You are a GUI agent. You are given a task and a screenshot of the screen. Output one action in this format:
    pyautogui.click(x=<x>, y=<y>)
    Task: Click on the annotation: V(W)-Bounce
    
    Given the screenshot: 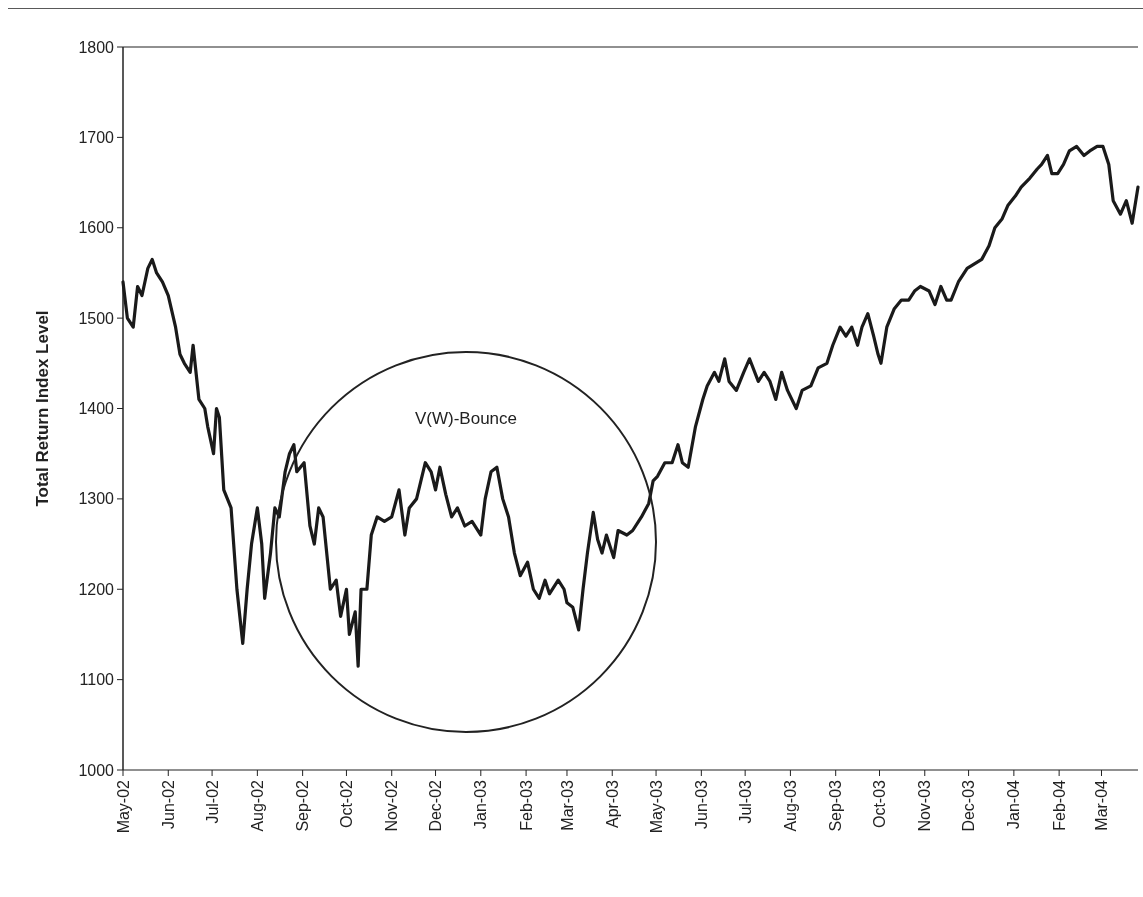 What is the action you would take?
    pyautogui.click(x=466, y=418)
    